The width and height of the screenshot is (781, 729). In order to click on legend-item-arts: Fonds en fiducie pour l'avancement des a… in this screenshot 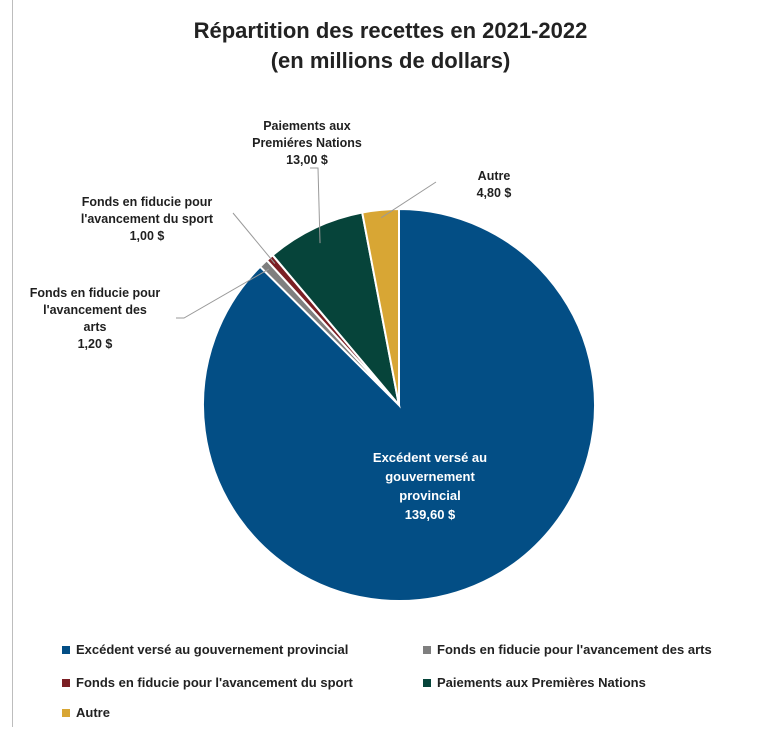, I will do `click(567, 649)`.